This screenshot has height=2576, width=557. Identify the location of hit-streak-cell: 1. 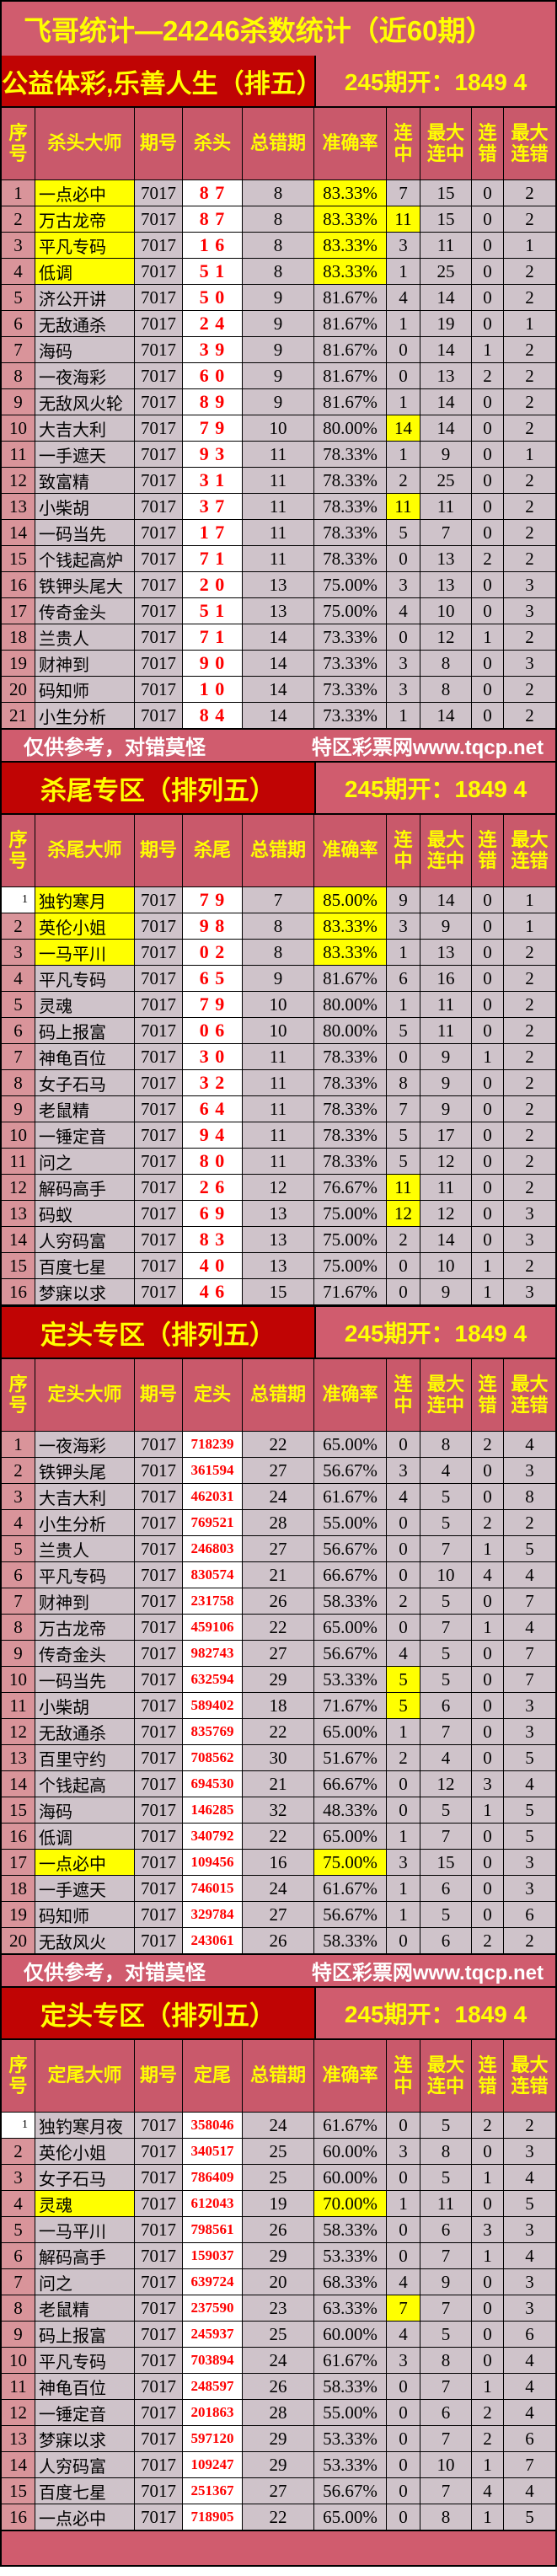
(403, 455).